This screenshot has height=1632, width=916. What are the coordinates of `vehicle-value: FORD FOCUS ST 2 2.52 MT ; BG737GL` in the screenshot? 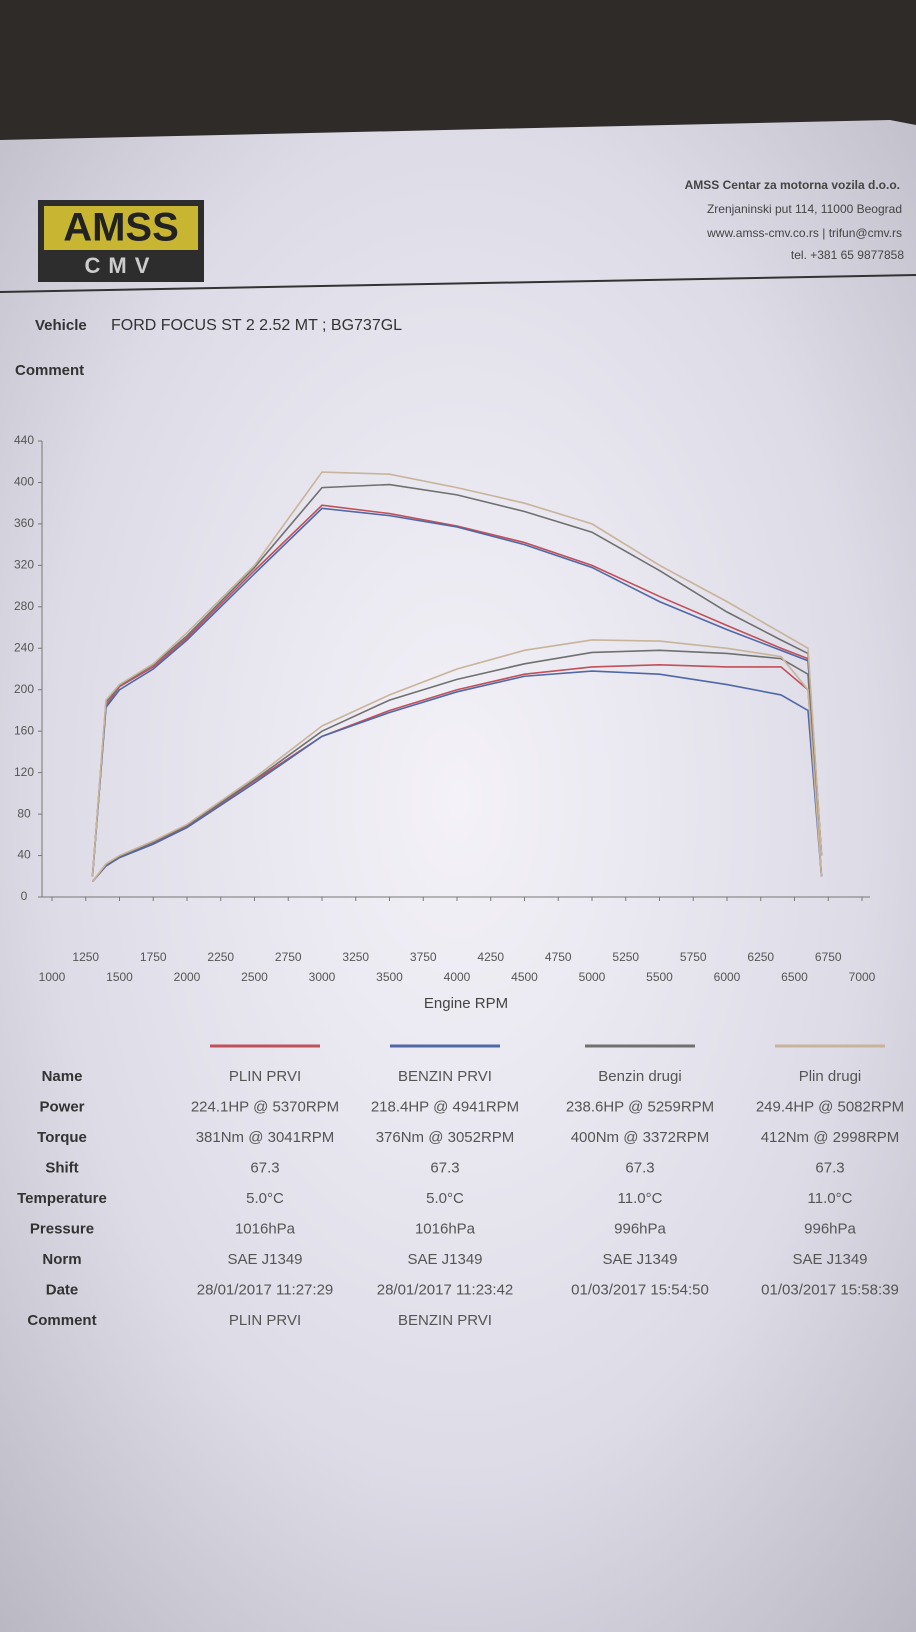 It's located at (256, 325).